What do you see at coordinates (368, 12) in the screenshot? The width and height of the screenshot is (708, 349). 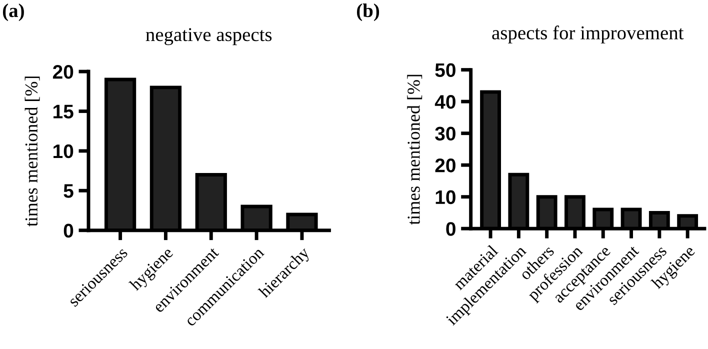 I see `text: (b)` at bounding box center [368, 12].